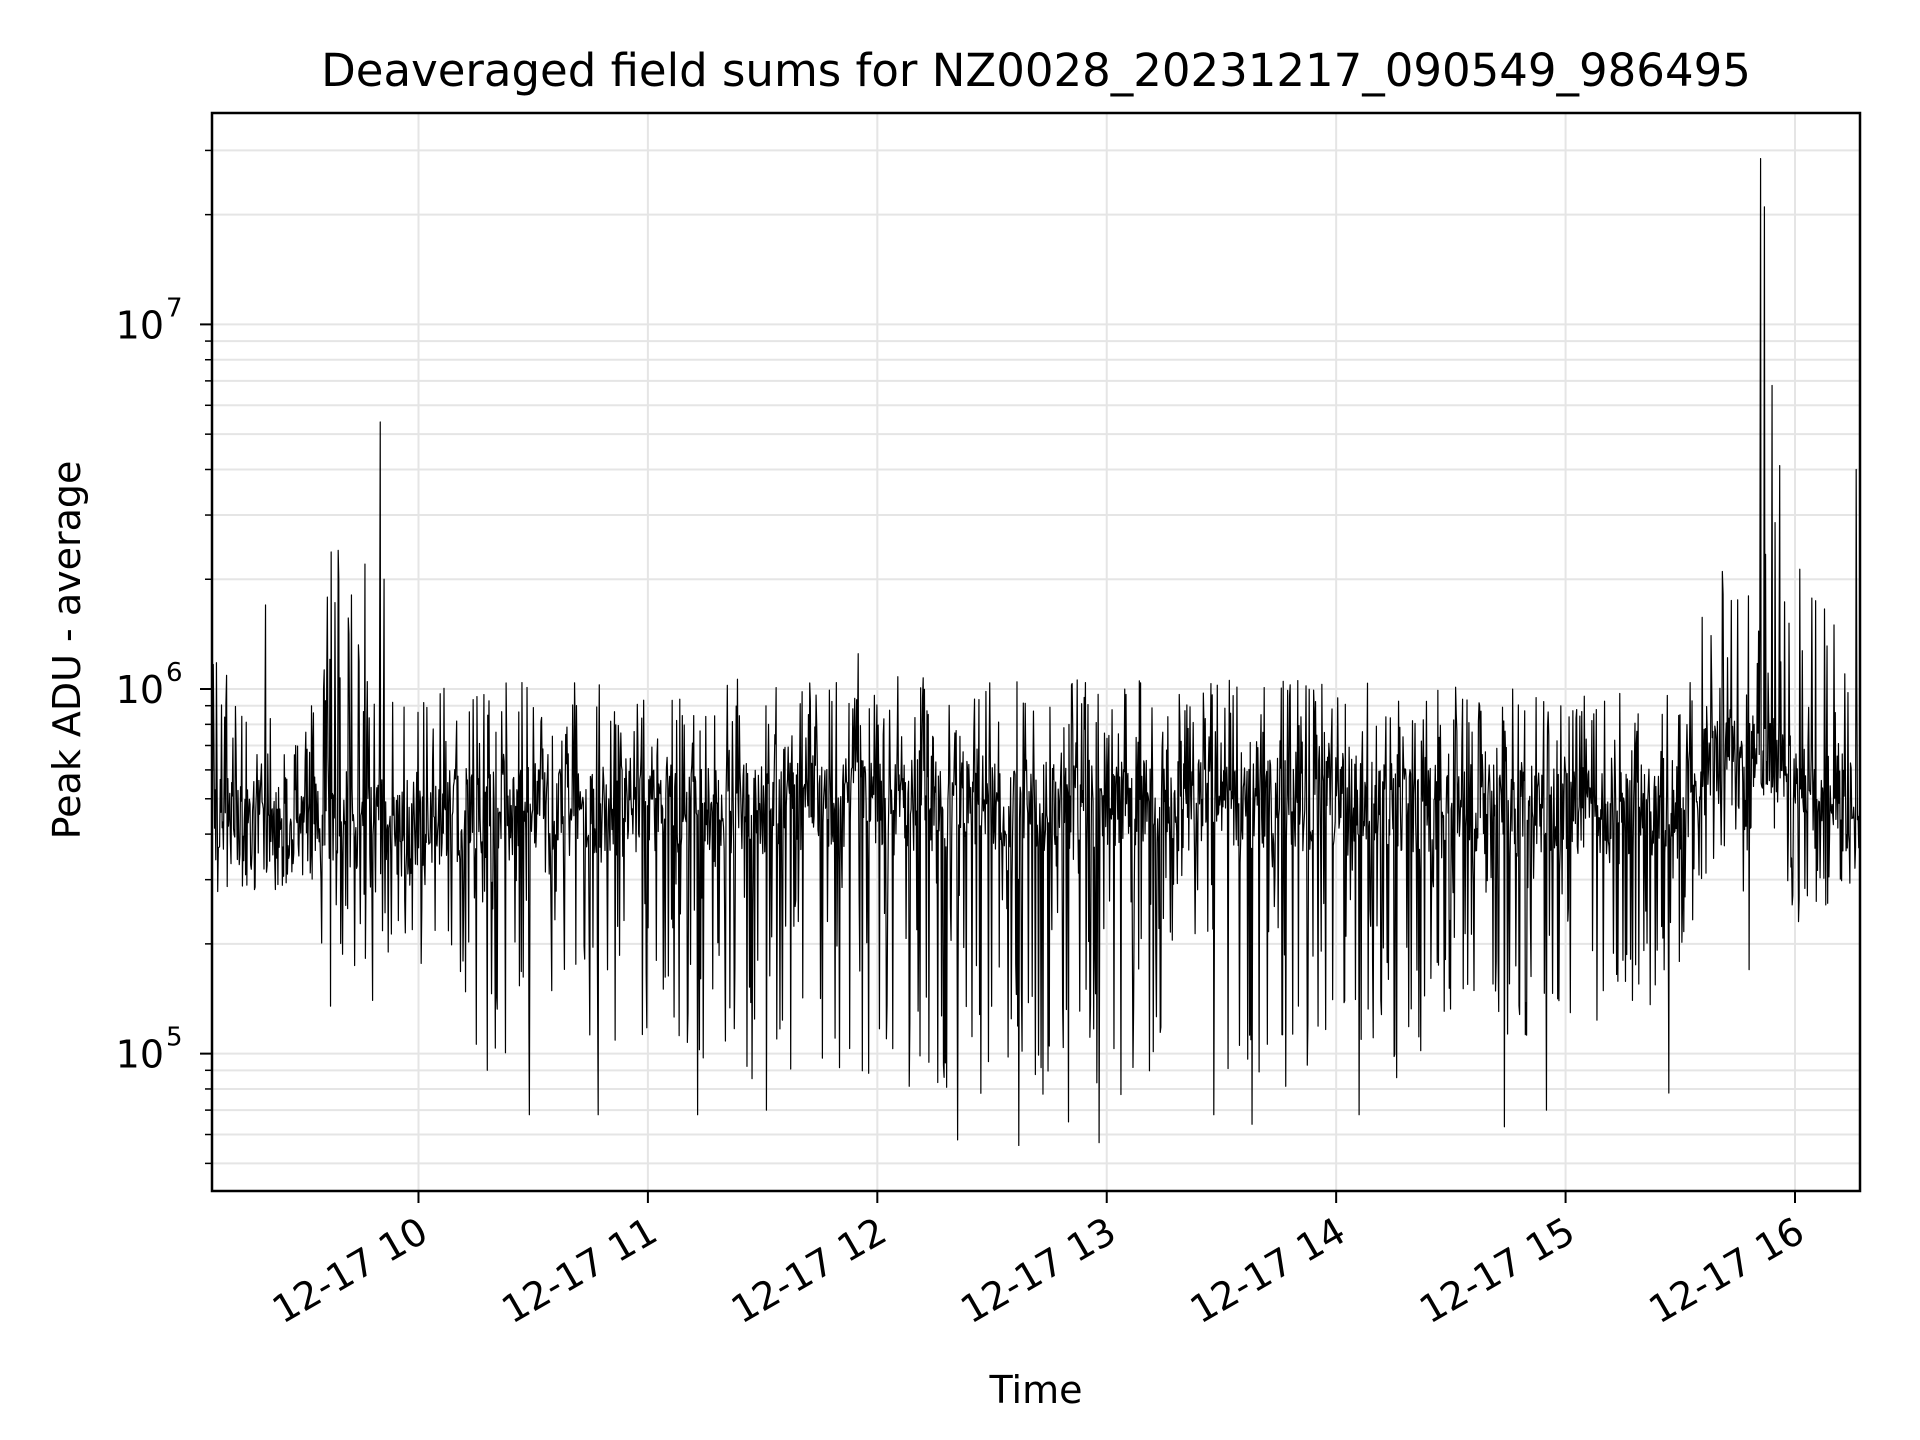 Image resolution: width=1920 pixels, height=1440 pixels. Describe the element at coordinates (1036, 1390) in the screenshot. I see `x-axis-label: Time` at that location.